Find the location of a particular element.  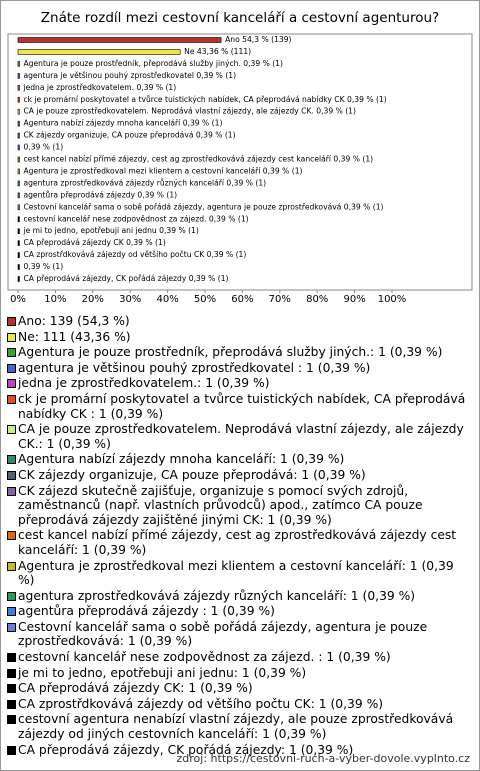

bar-label: Ne 43,36 % (111) is located at coordinates (217, 51).